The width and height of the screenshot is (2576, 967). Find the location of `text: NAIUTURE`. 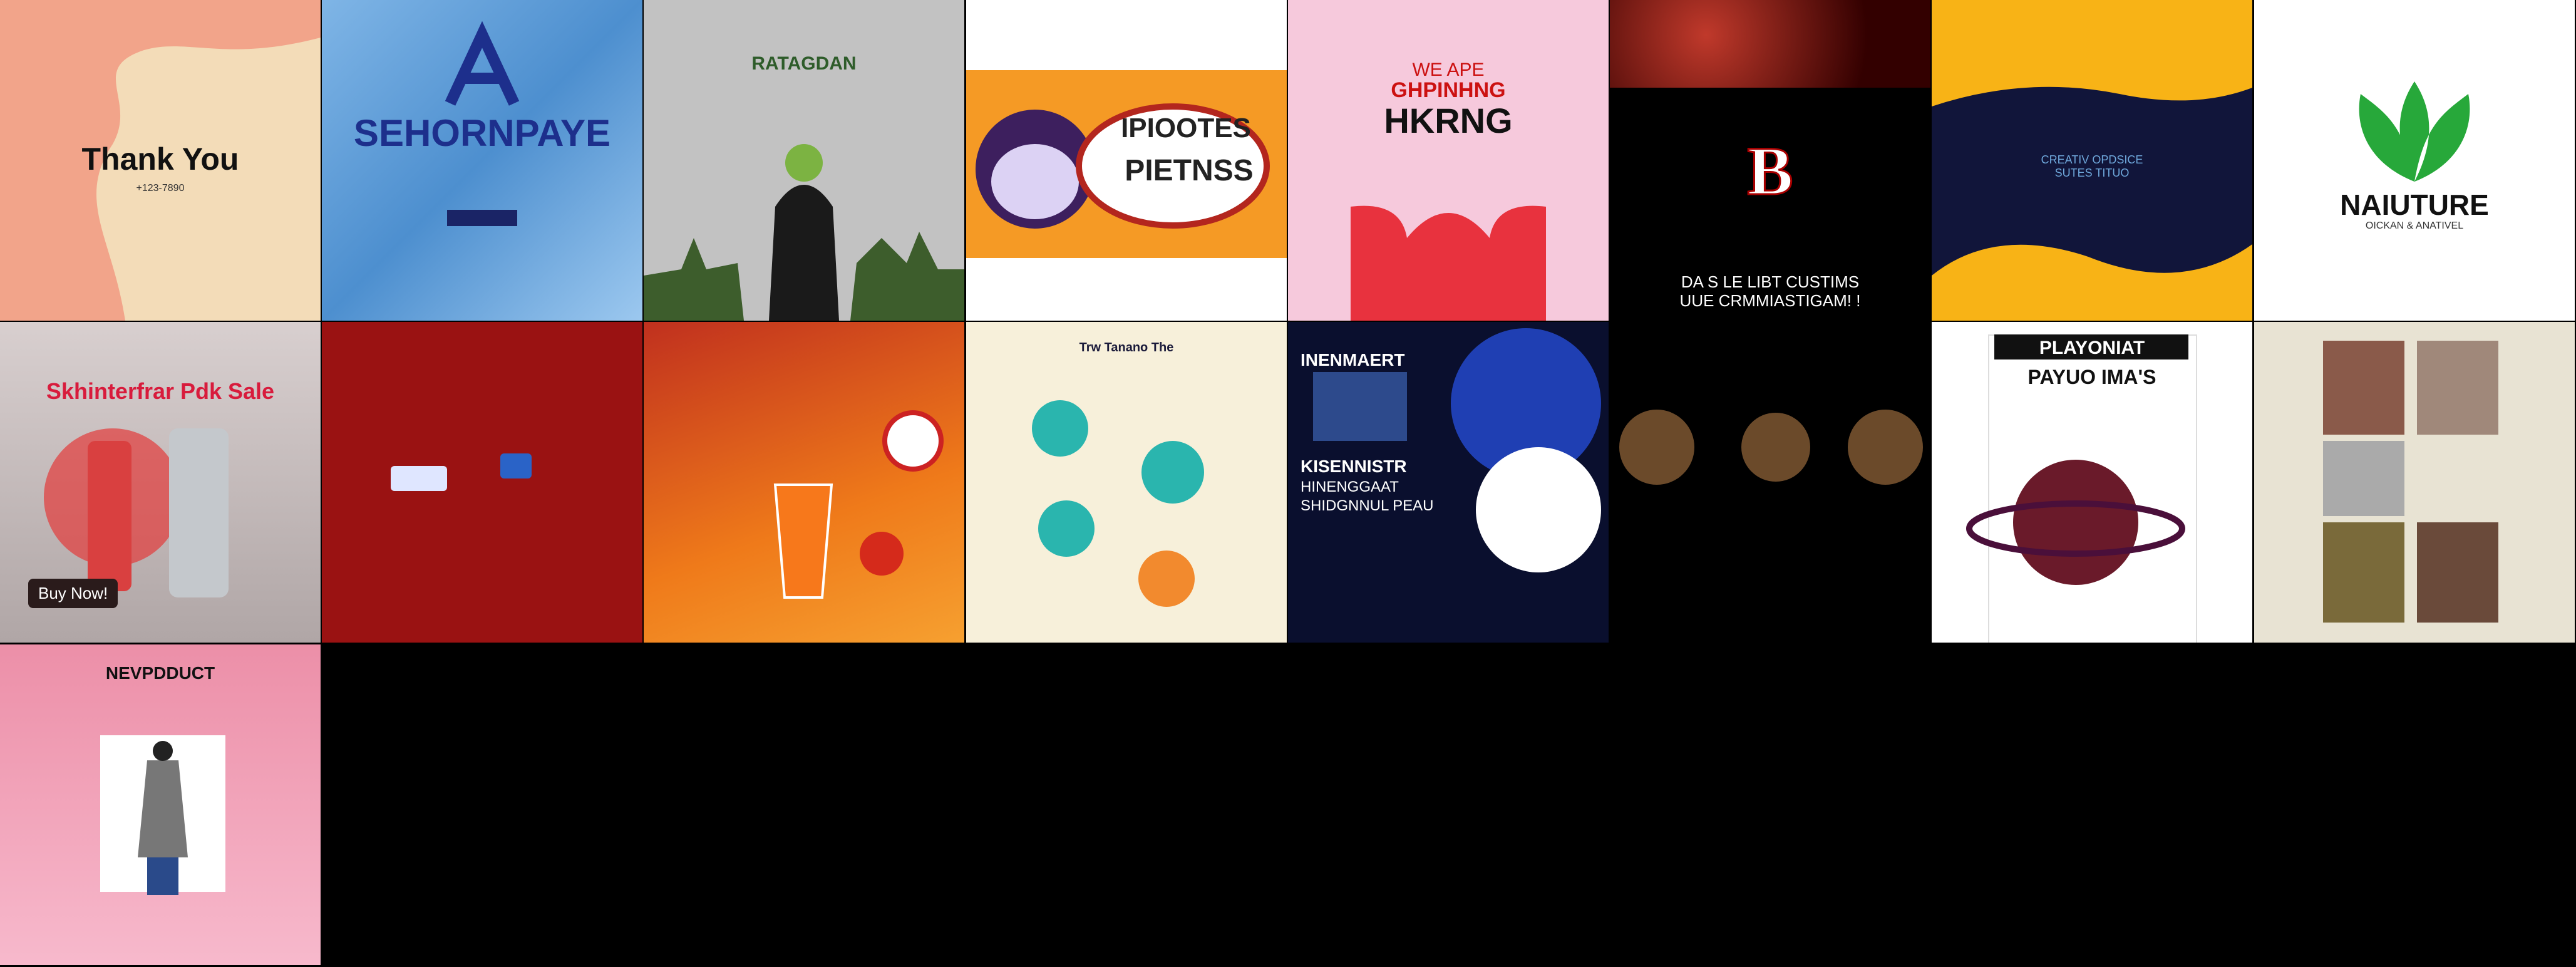

text: NAIUTURE is located at coordinates (2415, 205).